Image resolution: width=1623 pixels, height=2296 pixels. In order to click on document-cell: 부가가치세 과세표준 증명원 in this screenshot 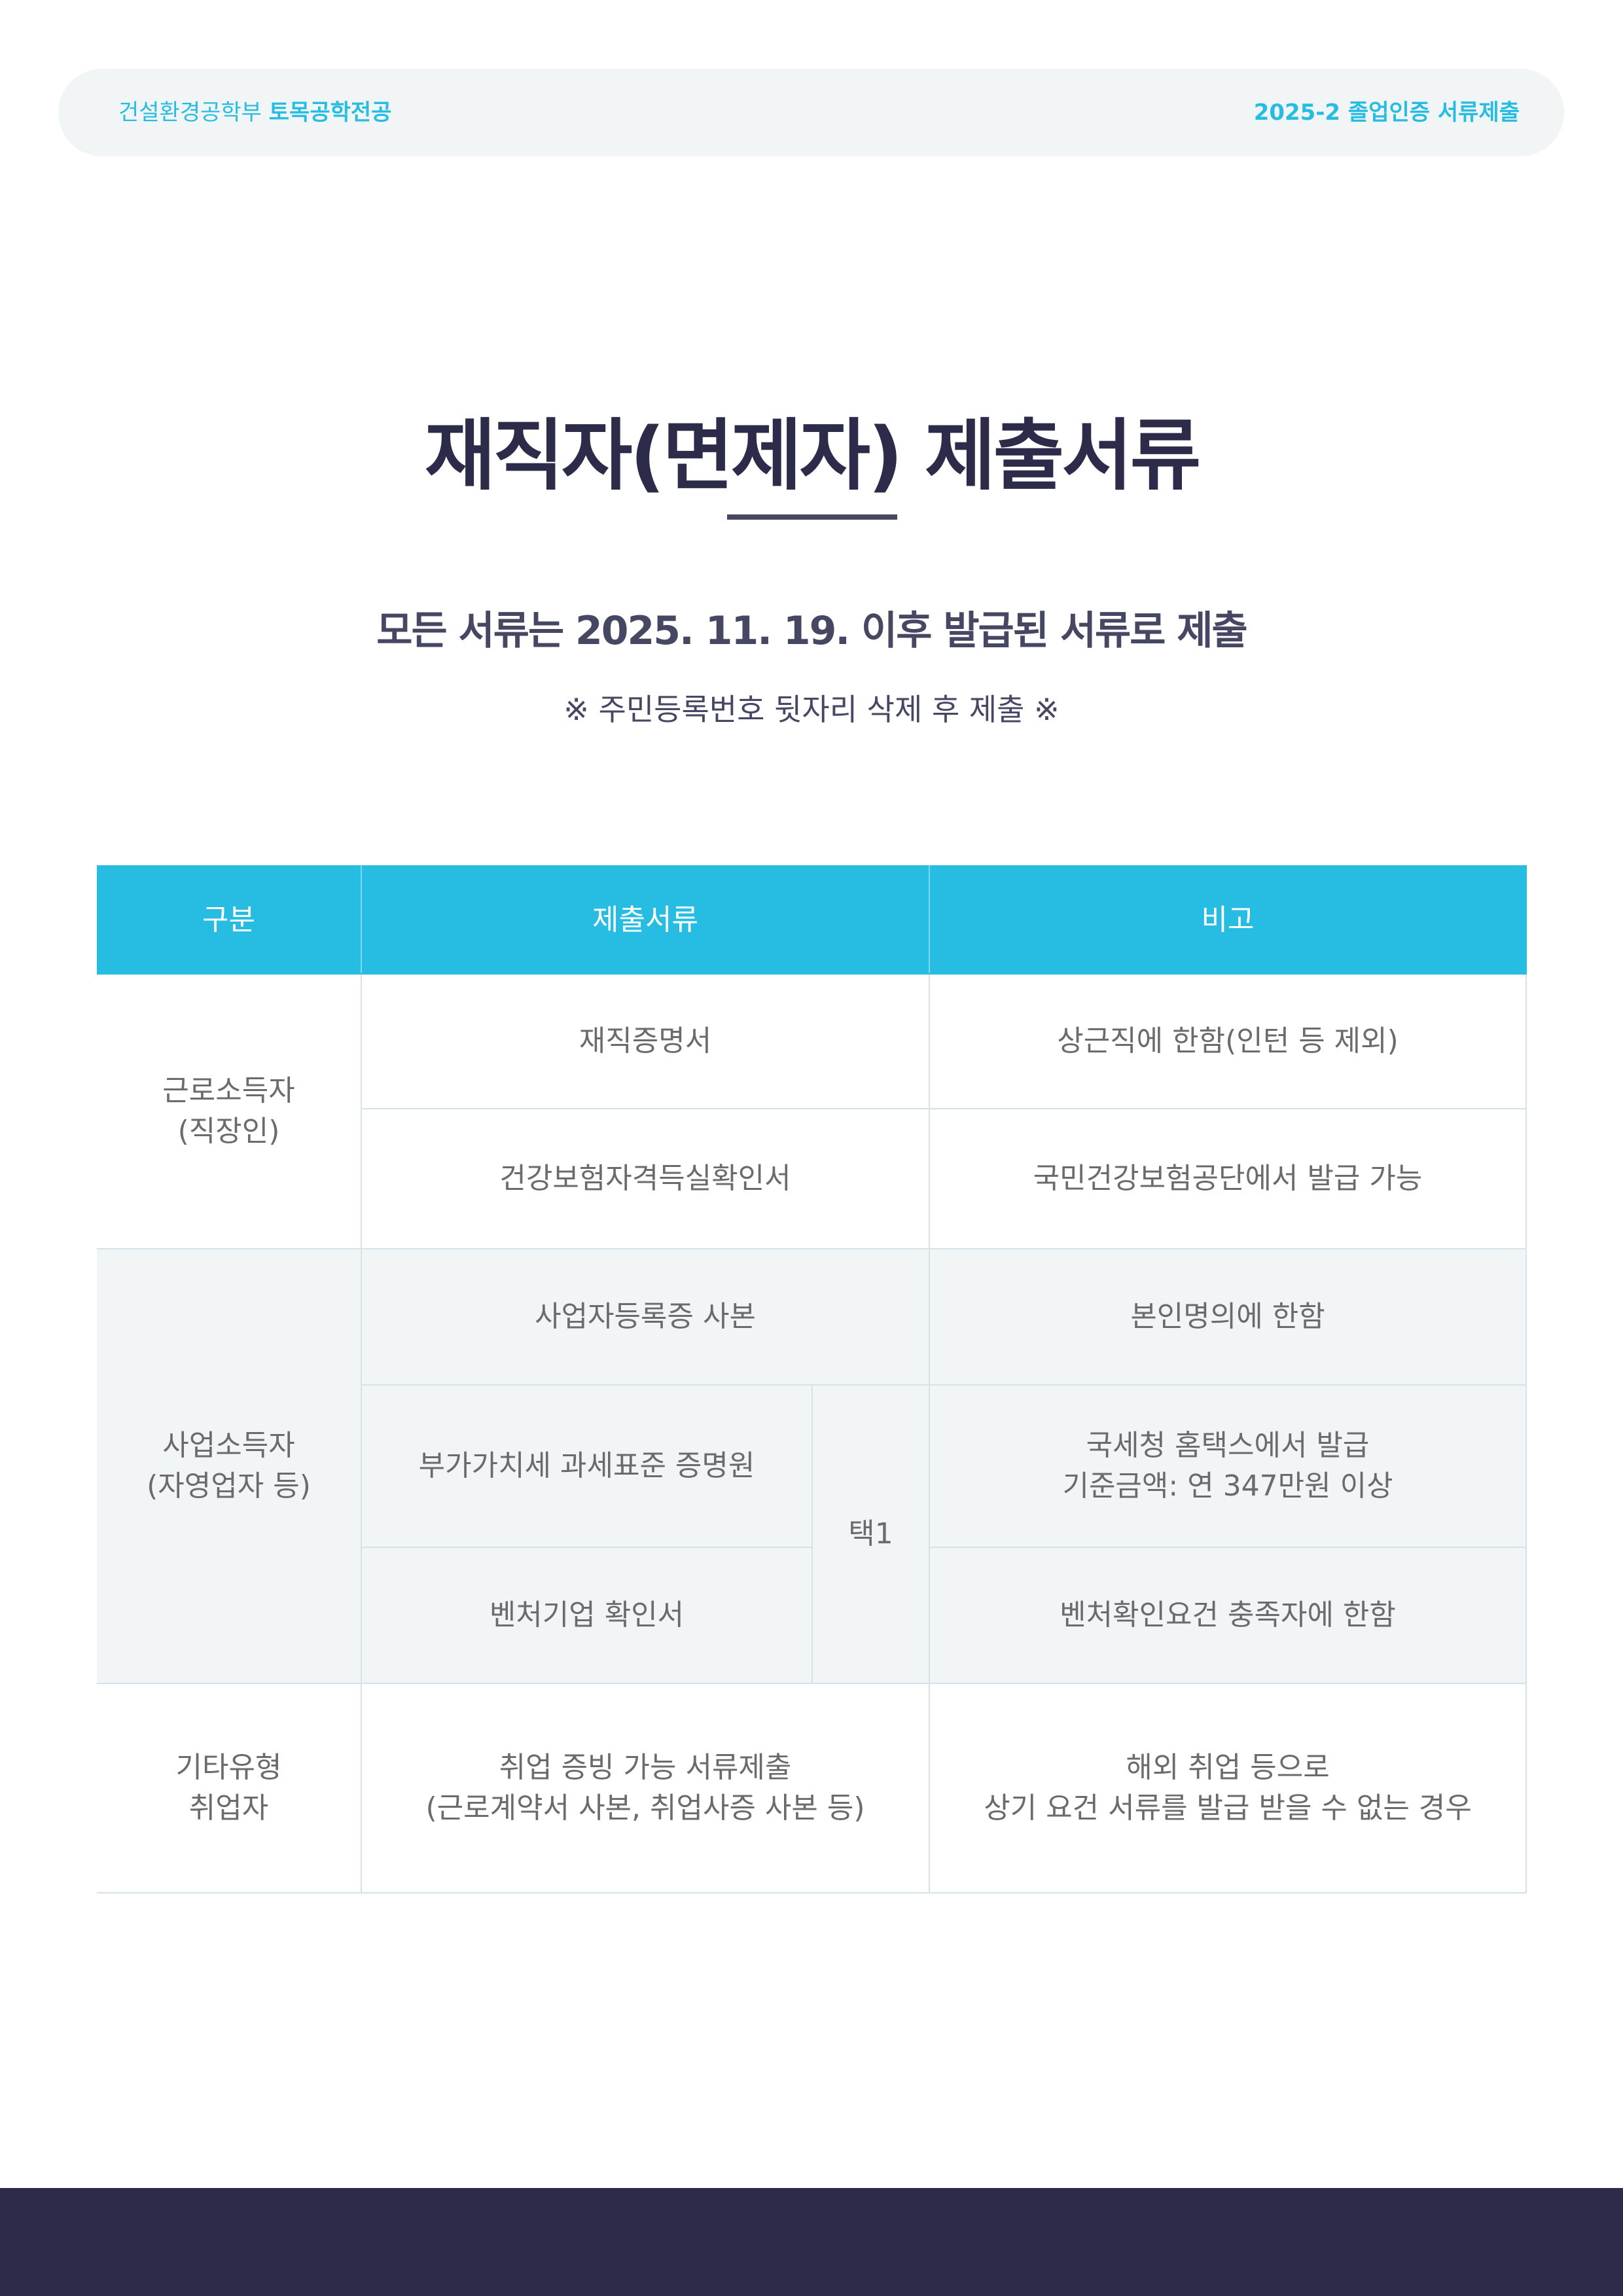, I will do `click(587, 1466)`.